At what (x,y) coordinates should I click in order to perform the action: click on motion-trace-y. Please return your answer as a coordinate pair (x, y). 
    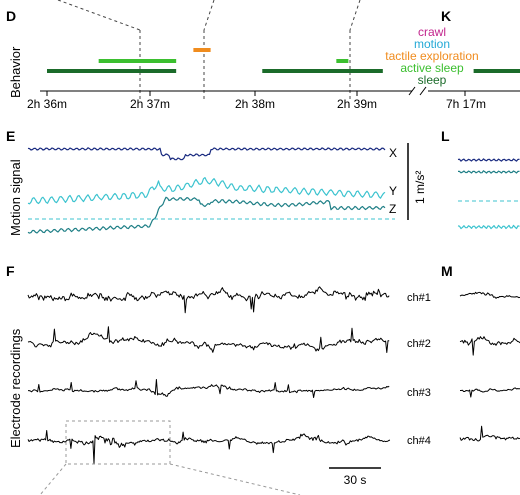
    Looking at the image, I should click on (206, 191).